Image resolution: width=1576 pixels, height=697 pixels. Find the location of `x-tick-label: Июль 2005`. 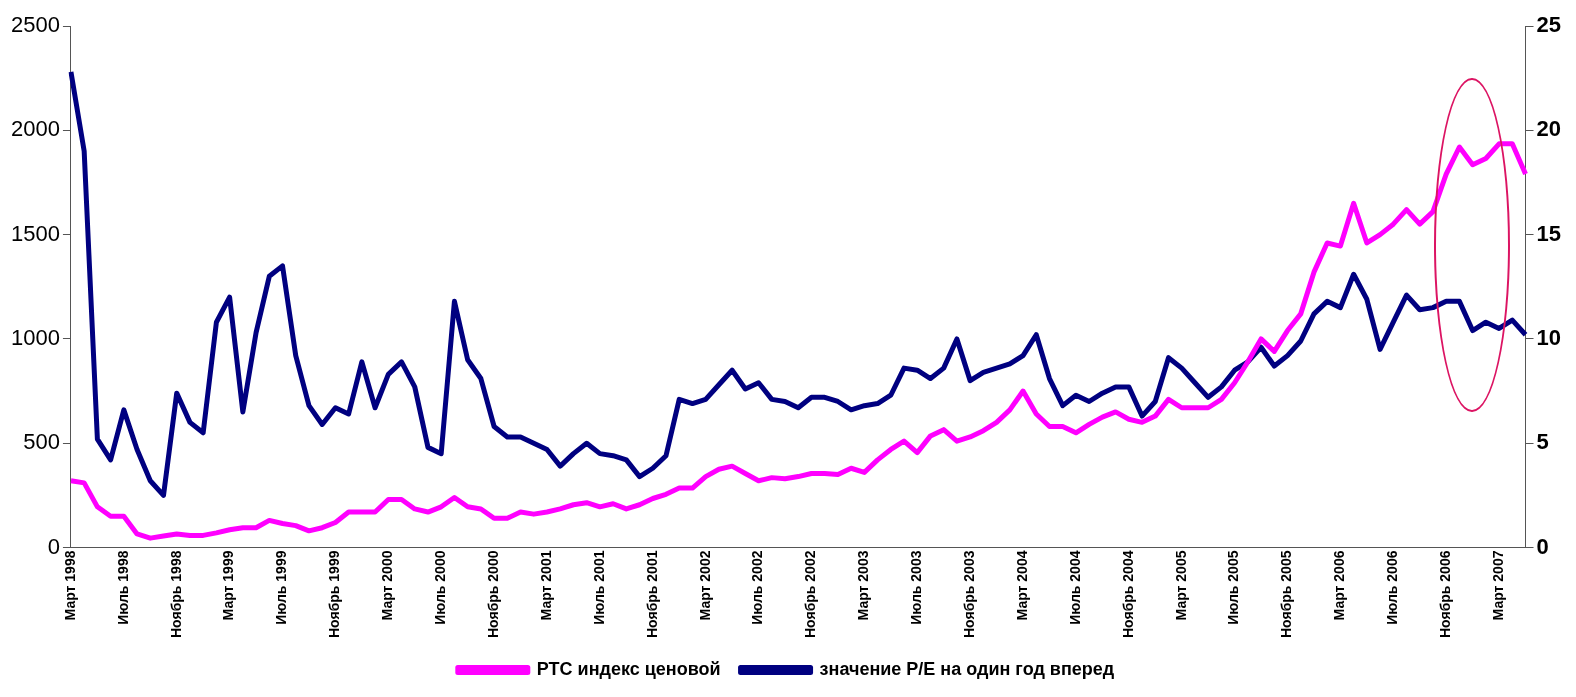

x-tick-label: Июль 2005 is located at coordinates (1233, 587).